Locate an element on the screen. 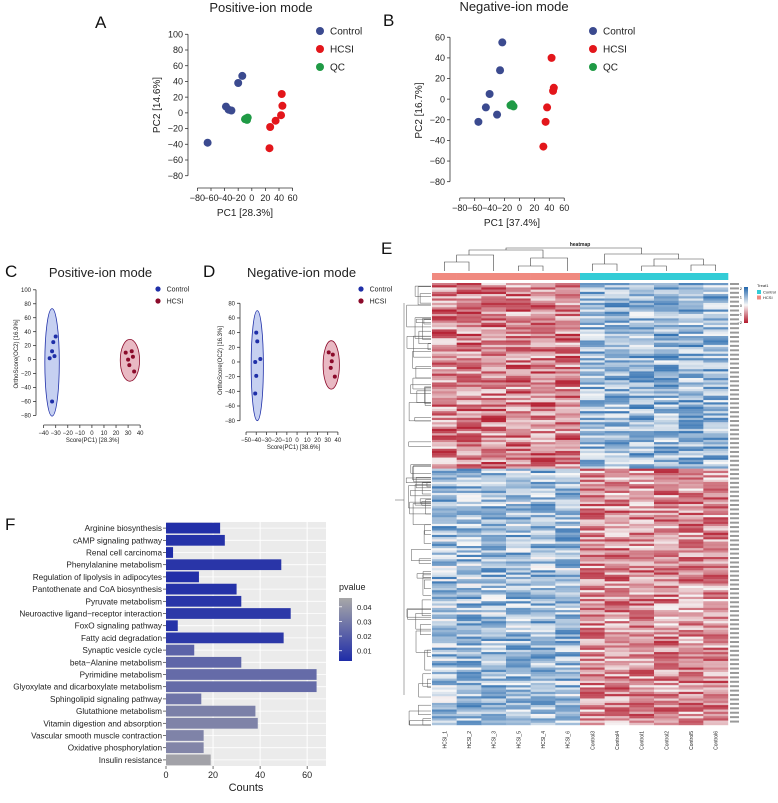 This screenshot has width=778, height=803. column-label: HCSI_4 is located at coordinates (544, 740).